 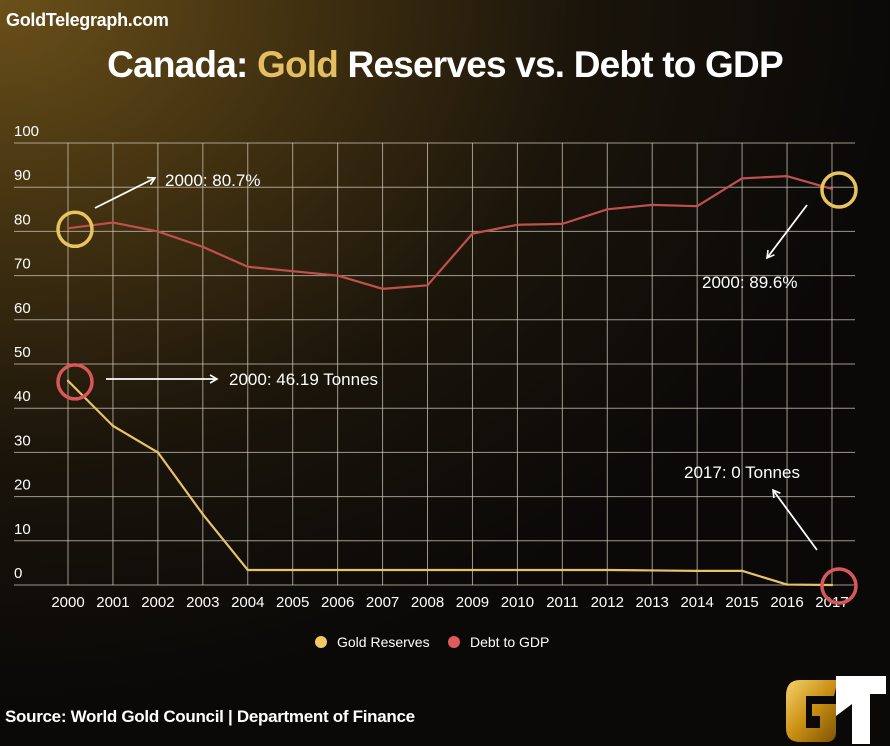 What do you see at coordinates (427, 602) in the screenshot?
I see `x-tick-label: 2008` at bounding box center [427, 602].